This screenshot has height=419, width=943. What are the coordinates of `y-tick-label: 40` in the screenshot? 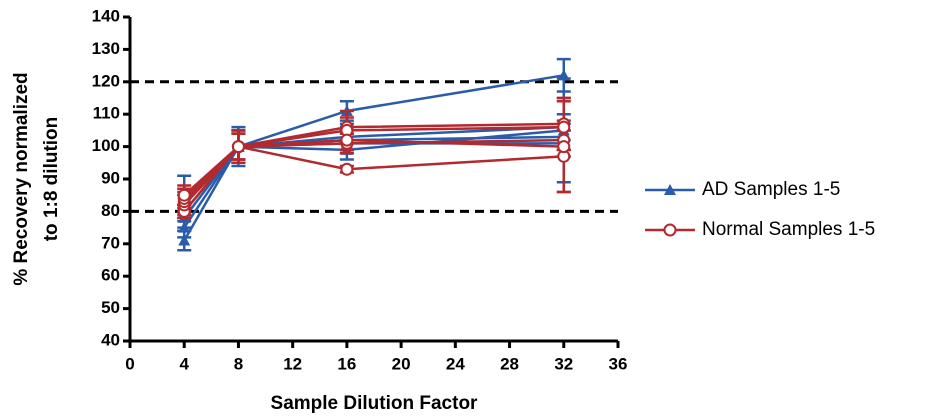 It's located at (110, 339).